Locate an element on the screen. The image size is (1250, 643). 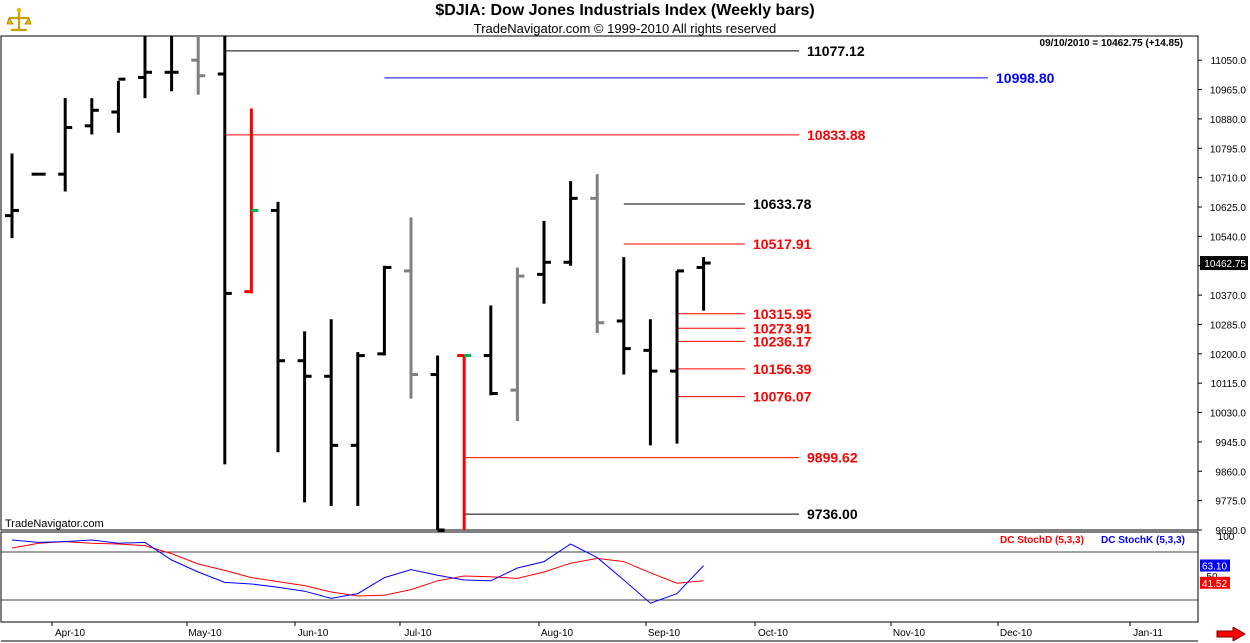
legend-stochd: DC StochD (5,3,3) is located at coordinates (1042, 540).